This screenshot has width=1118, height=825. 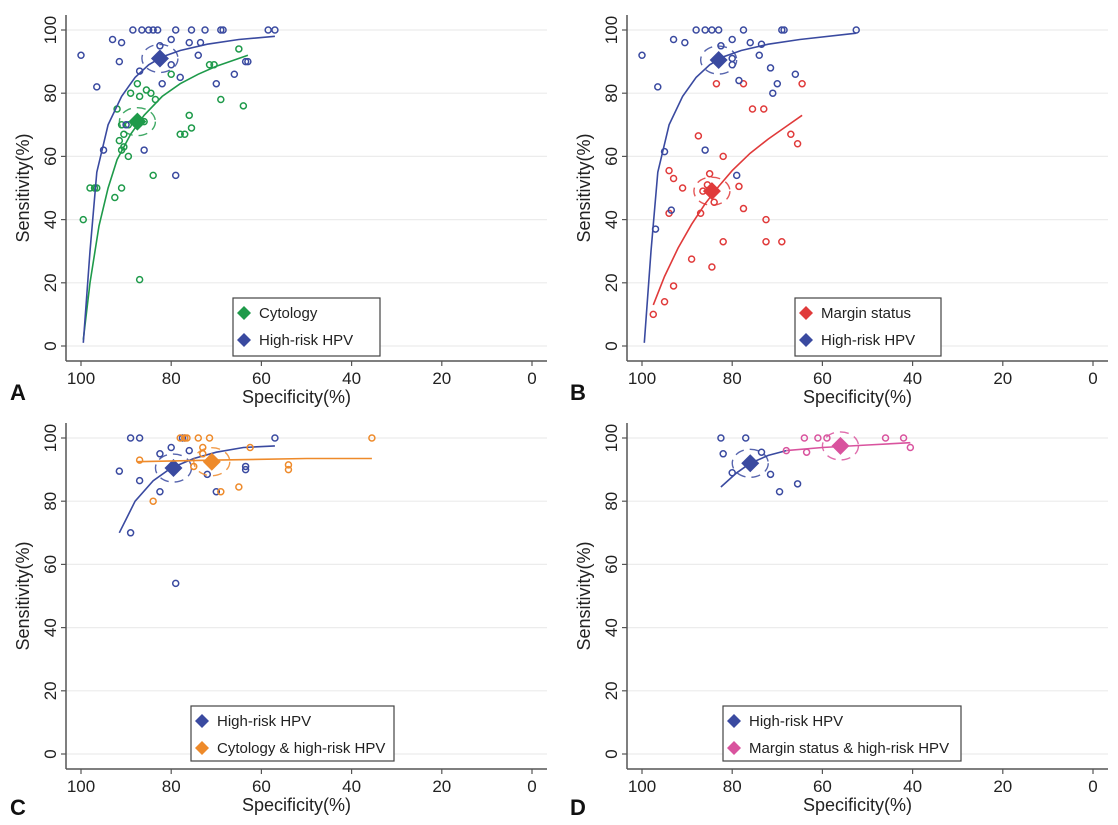 What do you see at coordinates (441, 378) in the screenshot?
I see `x-tick-label: 20` at bounding box center [441, 378].